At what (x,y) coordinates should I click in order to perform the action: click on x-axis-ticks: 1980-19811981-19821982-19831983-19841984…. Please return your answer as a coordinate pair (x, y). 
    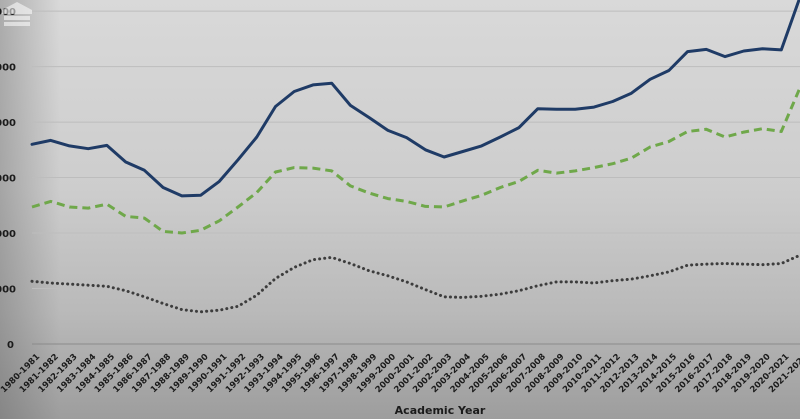
    Looking at the image, I should click on (400, 373).